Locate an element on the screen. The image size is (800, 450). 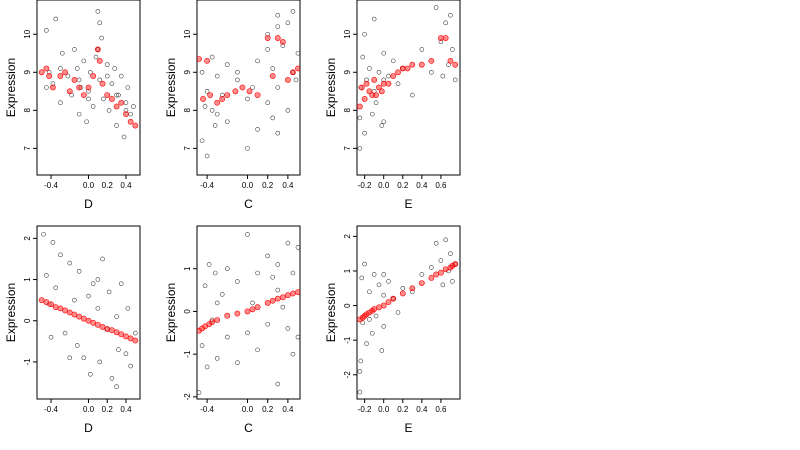
x-tick-label: 0.4 is located at coordinates (422, 185).